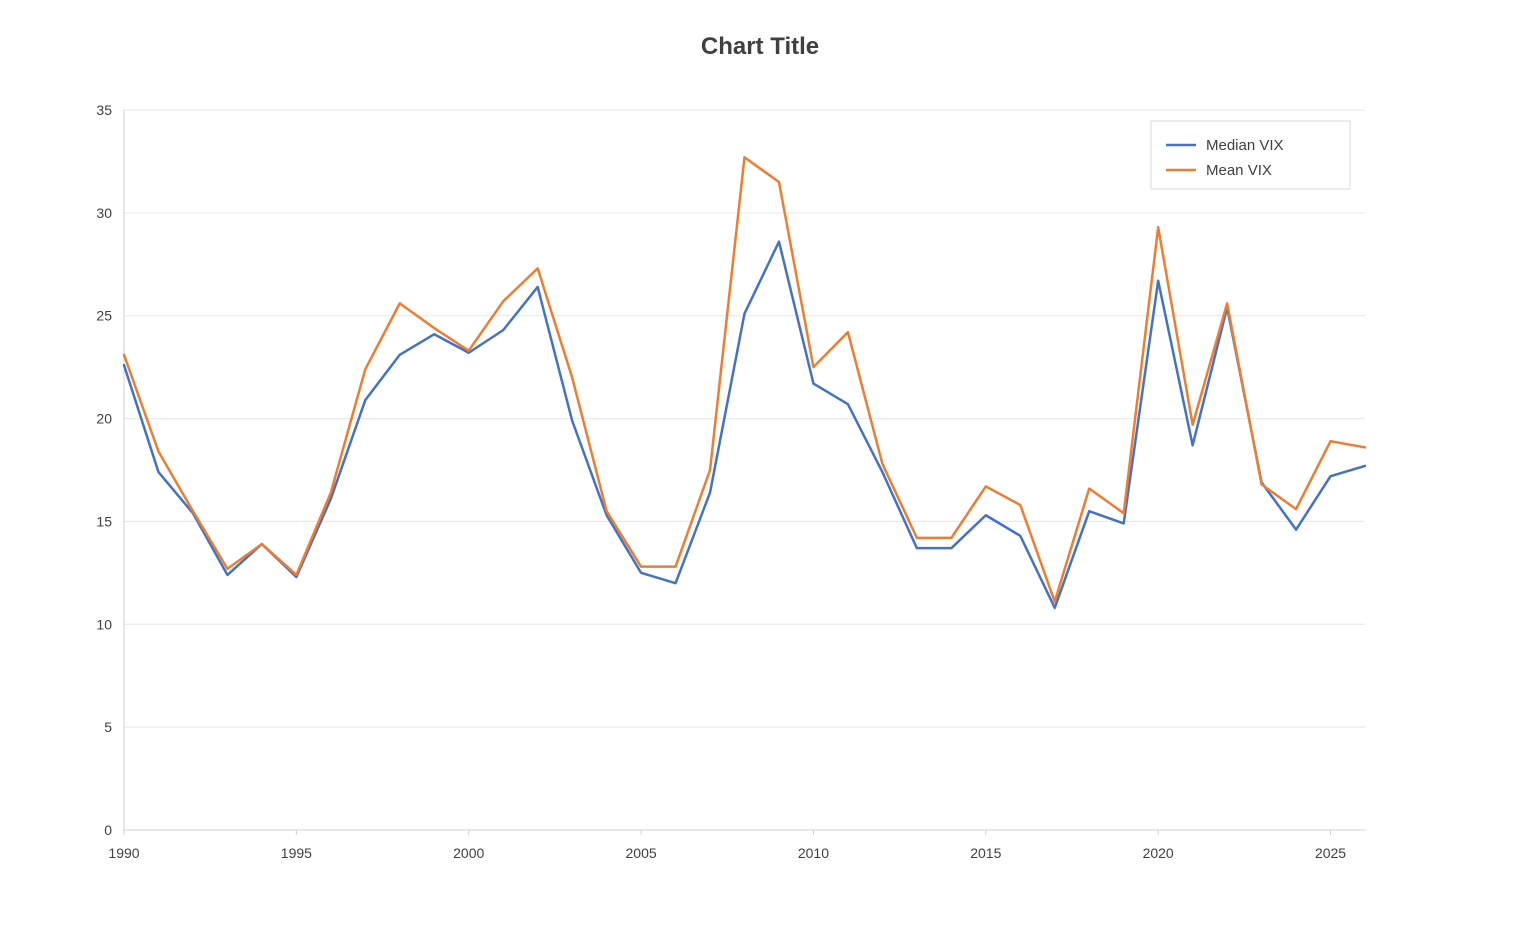 The image size is (1520, 940). I want to click on x-tick-label: 1990, so click(123, 853).